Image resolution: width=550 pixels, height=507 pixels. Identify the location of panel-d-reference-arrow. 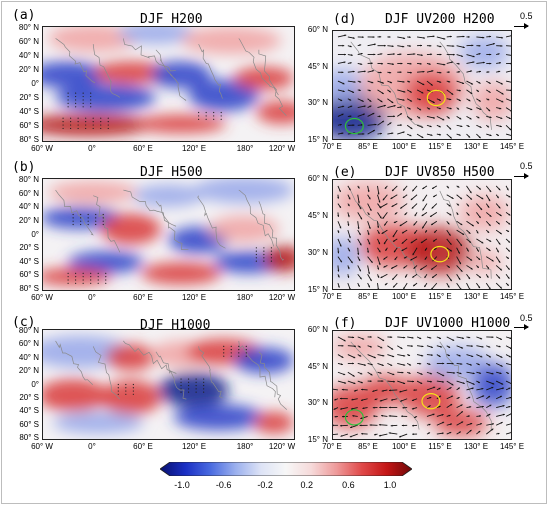
(521, 26).